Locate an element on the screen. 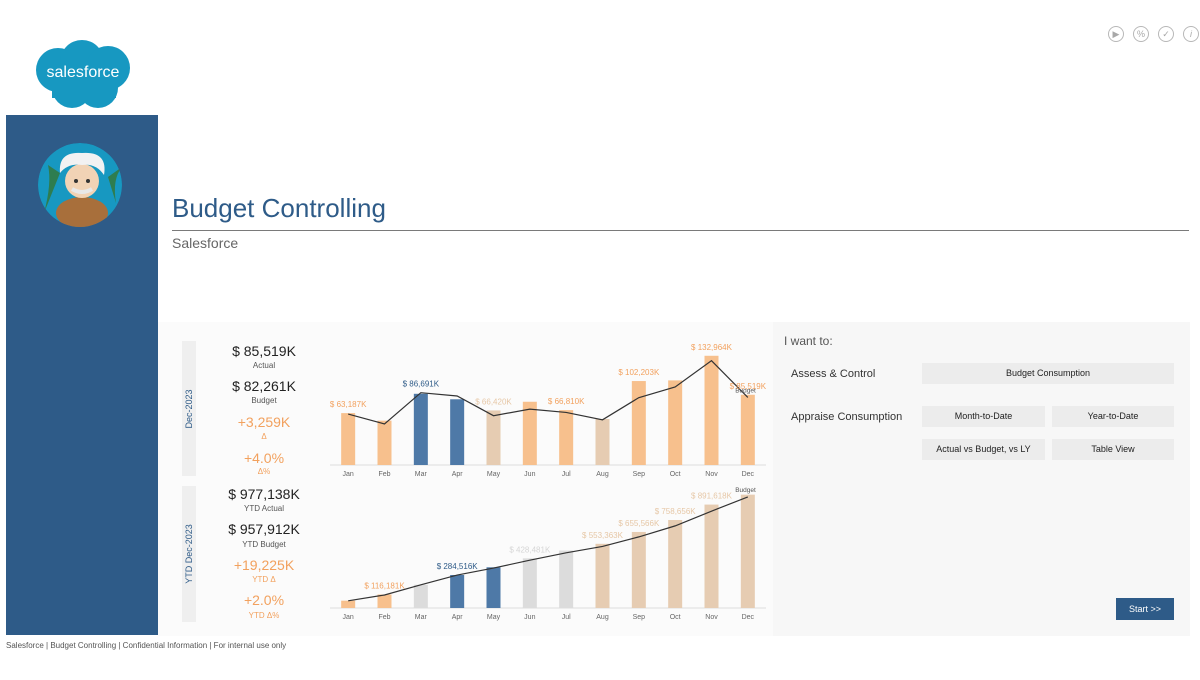  ytd-data-label: $ 891,618K is located at coordinates (712, 496).